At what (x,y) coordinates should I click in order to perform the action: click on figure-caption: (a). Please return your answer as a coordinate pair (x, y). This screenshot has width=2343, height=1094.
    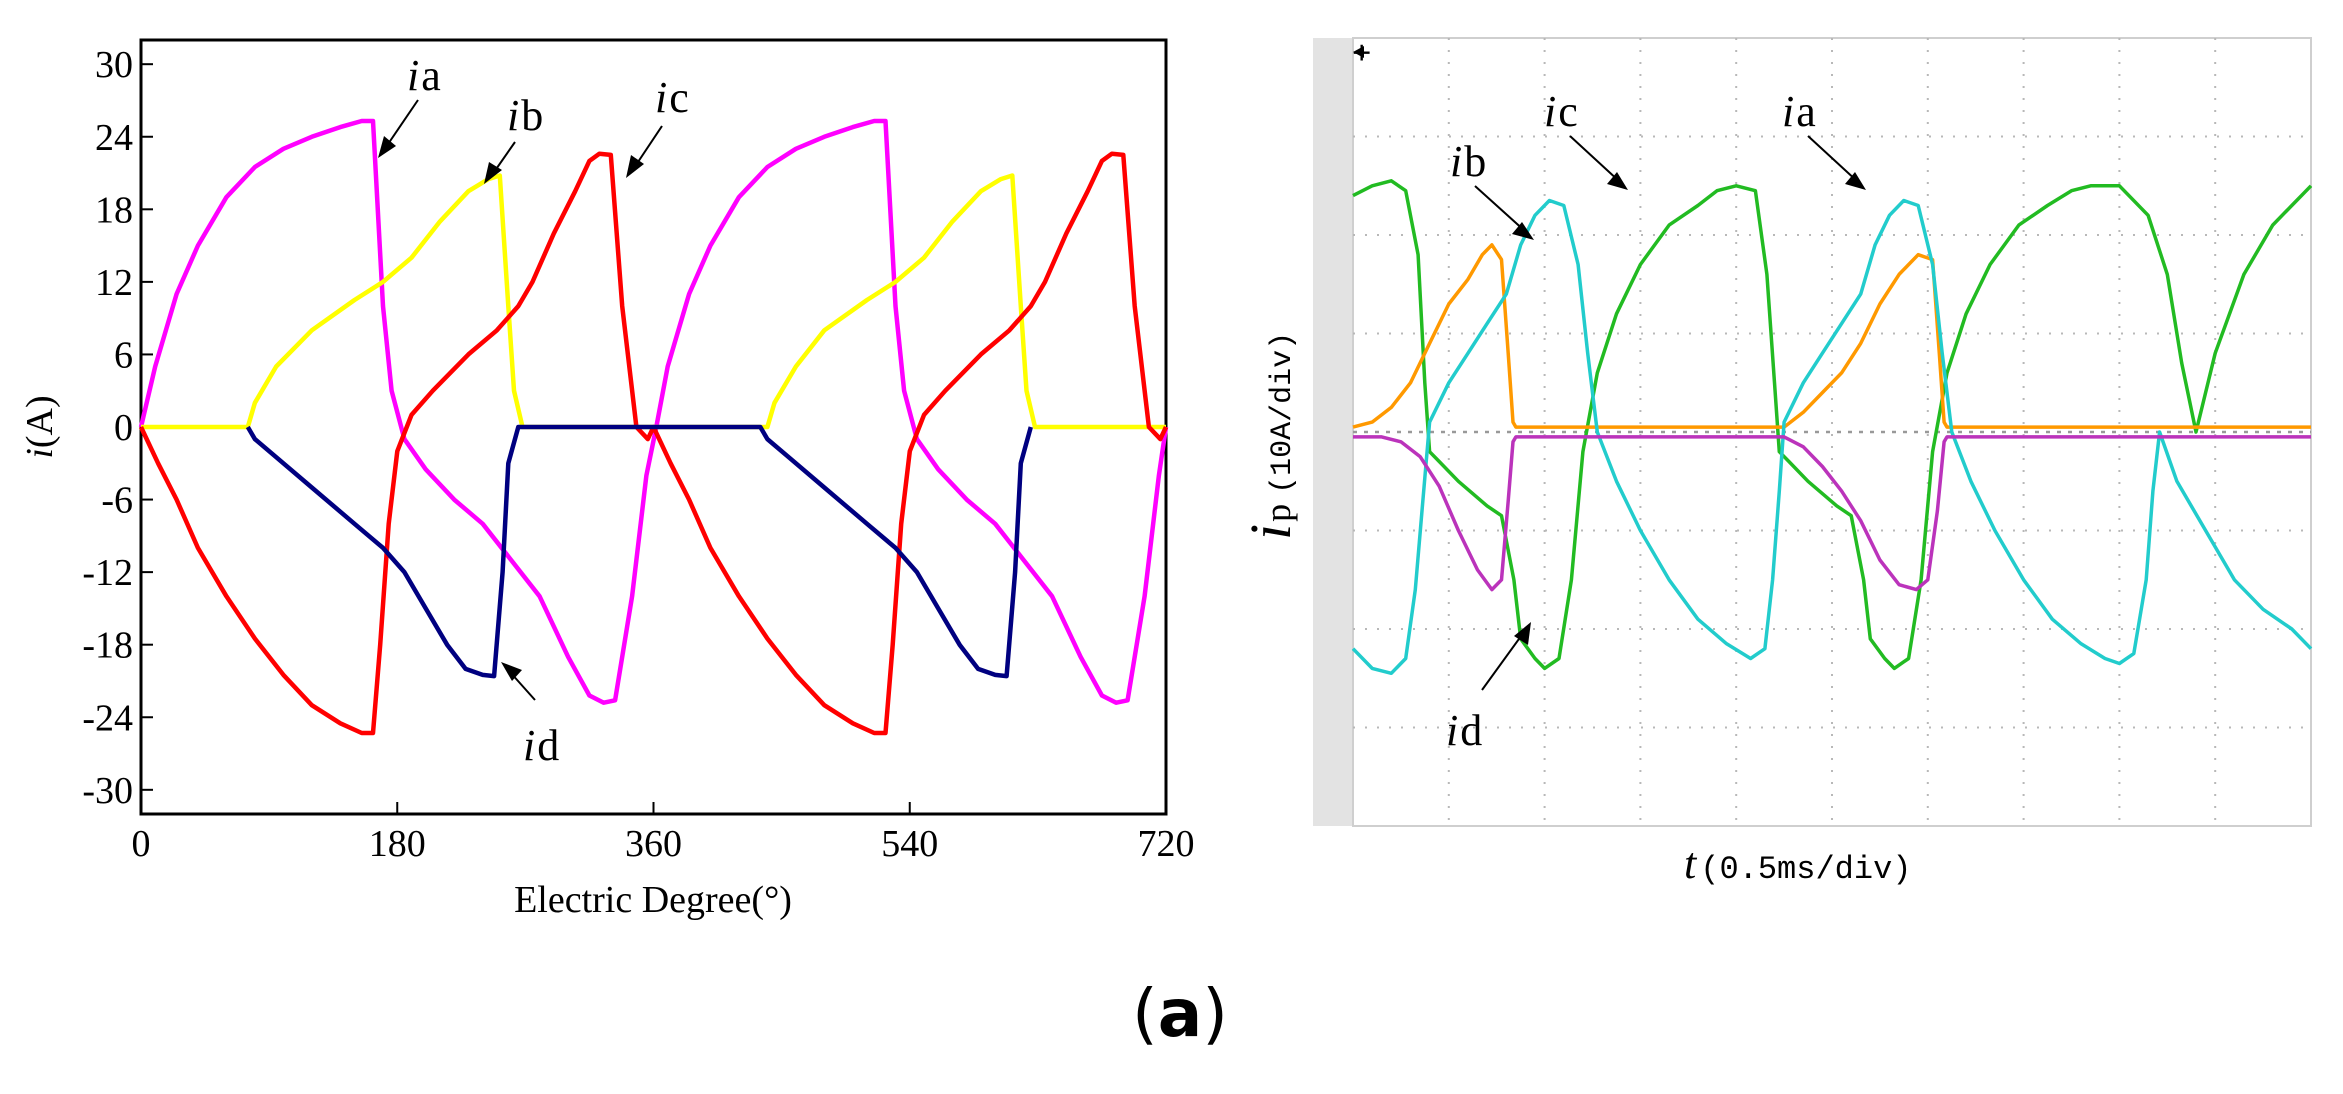
    Looking at the image, I should click on (1180, 1013).